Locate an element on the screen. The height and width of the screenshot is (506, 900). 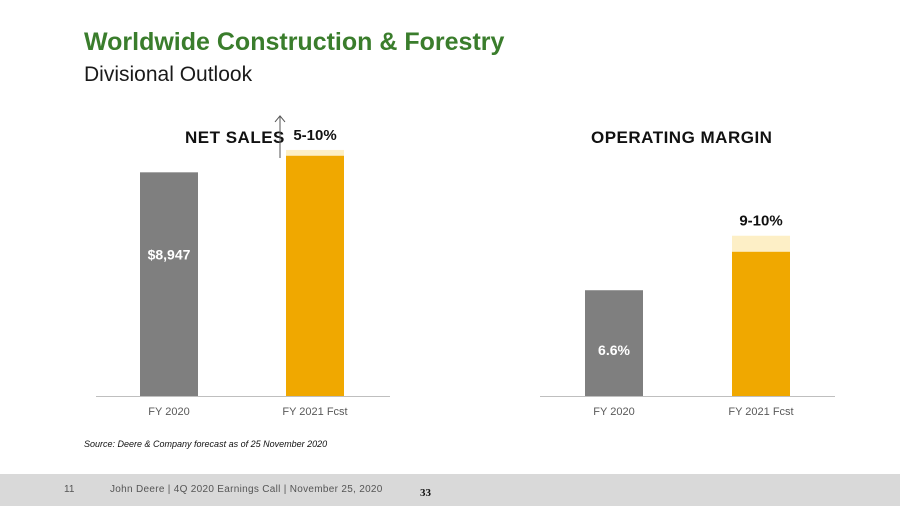
page-title: Worldwide Construction & Forestry is located at coordinates (294, 42).